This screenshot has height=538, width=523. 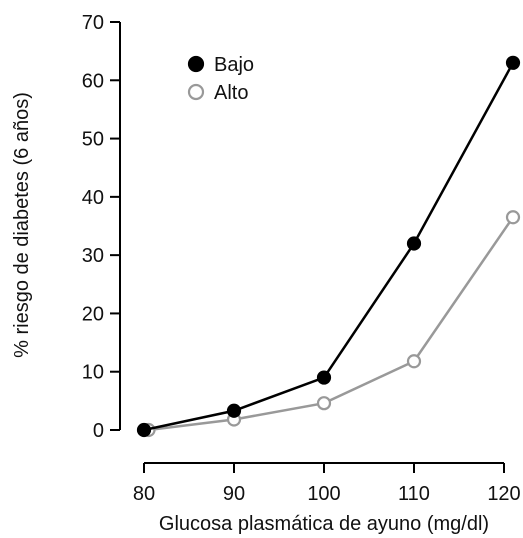 What do you see at coordinates (323, 494) in the screenshot?
I see `x-tick-label: 100` at bounding box center [323, 494].